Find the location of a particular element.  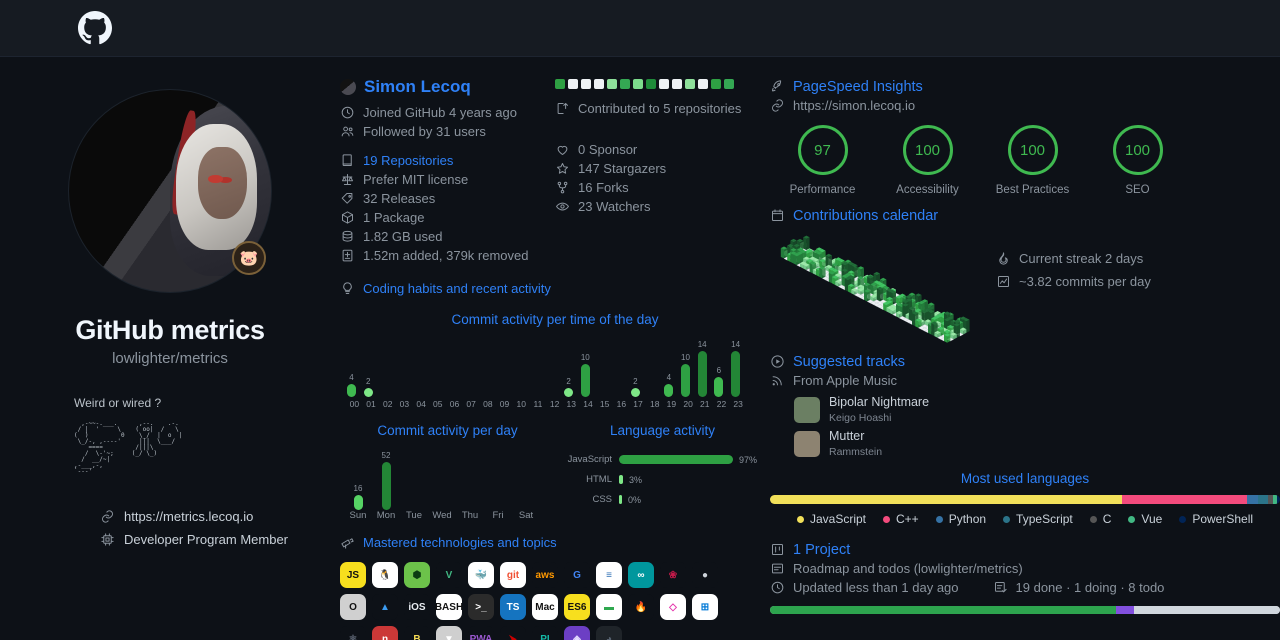

page-title: GitHub metrics is located at coordinates (170, 330).